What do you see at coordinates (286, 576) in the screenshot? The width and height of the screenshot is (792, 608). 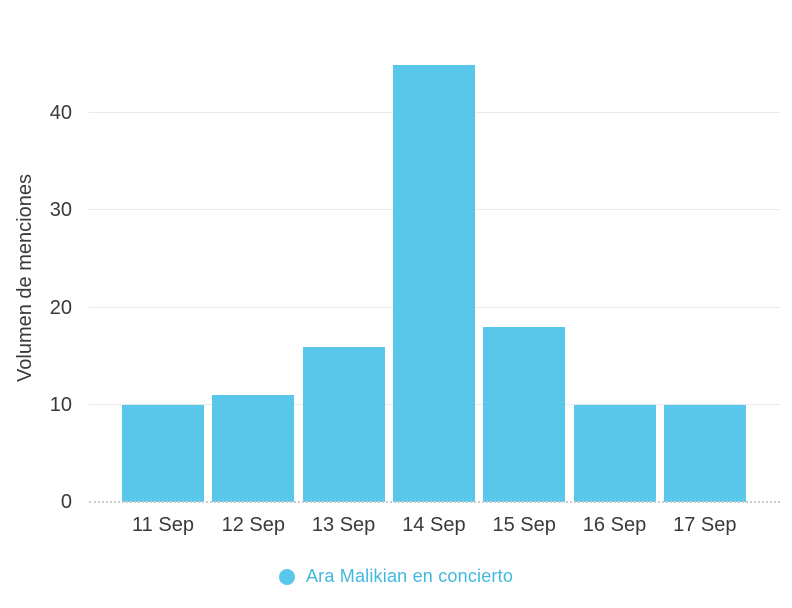 I see `legend-marker-icon` at bounding box center [286, 576].